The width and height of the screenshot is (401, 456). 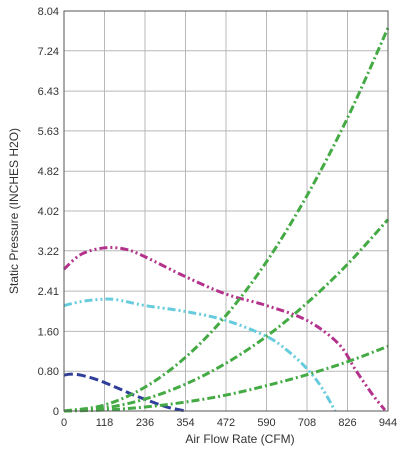 I want to click on y-tick-label: 1.60, so click(x=48, y=332).